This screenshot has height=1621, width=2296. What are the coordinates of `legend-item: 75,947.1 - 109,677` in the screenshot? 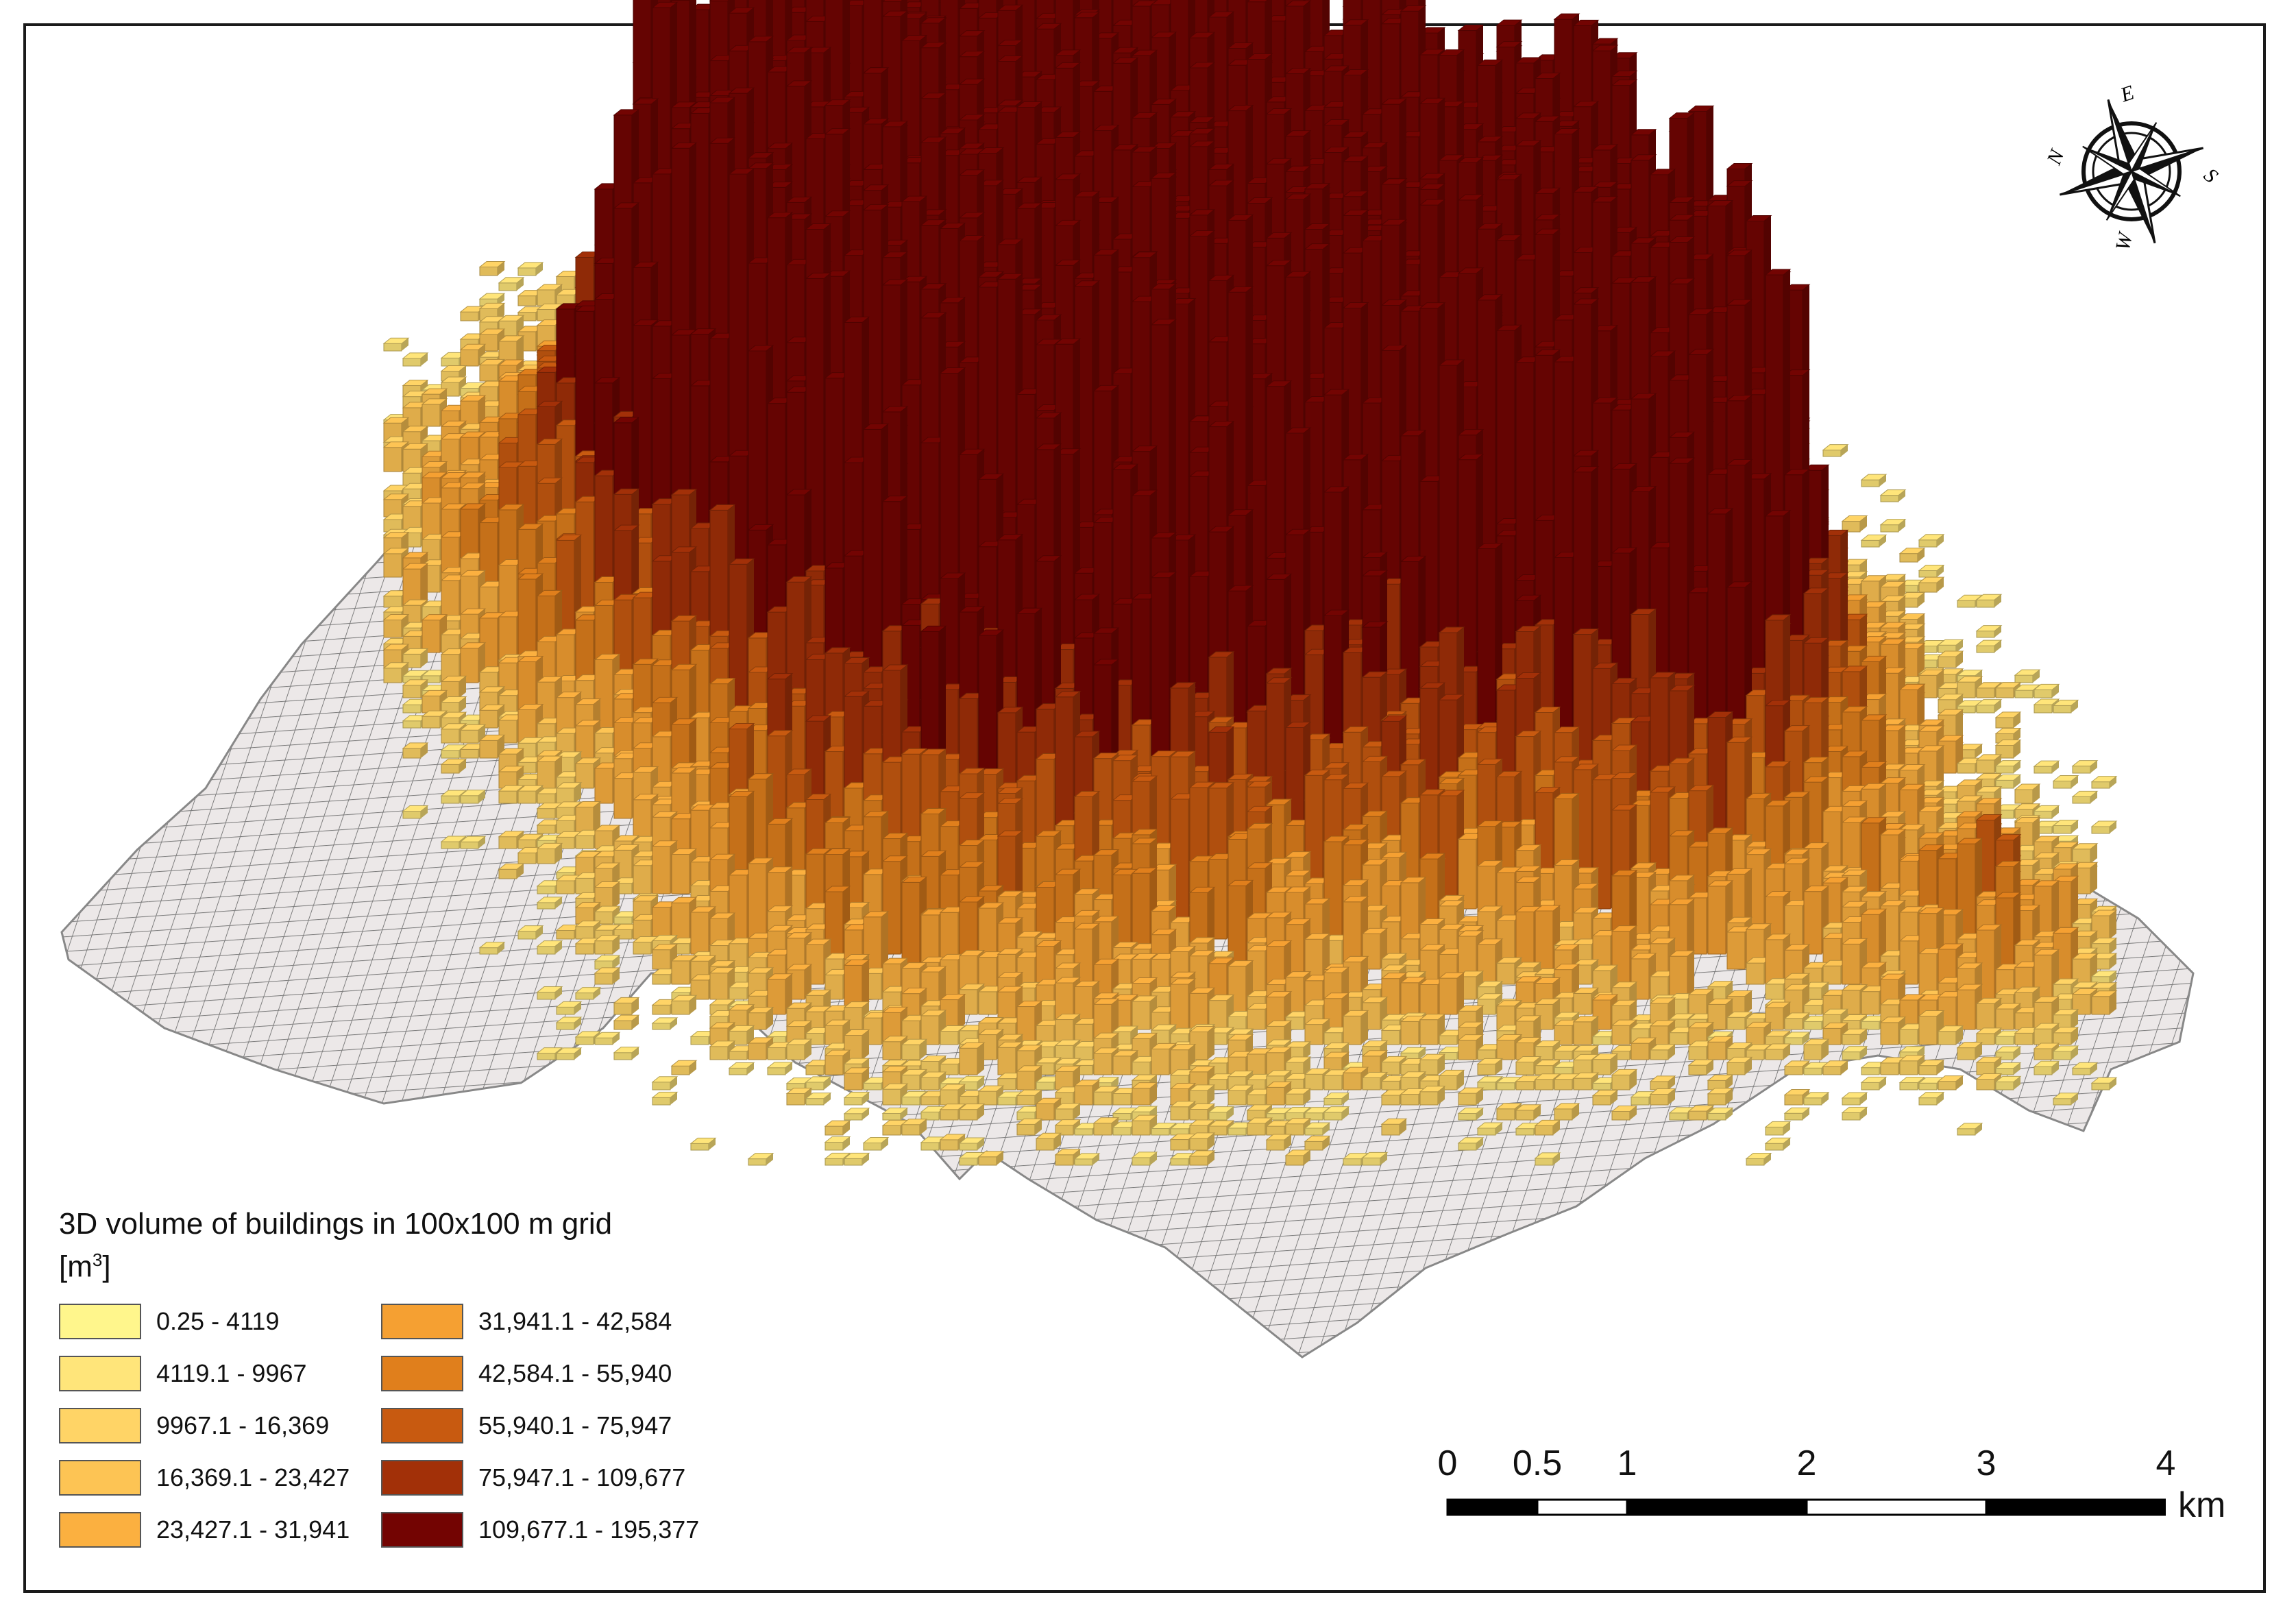 It's located at (545, 1478).